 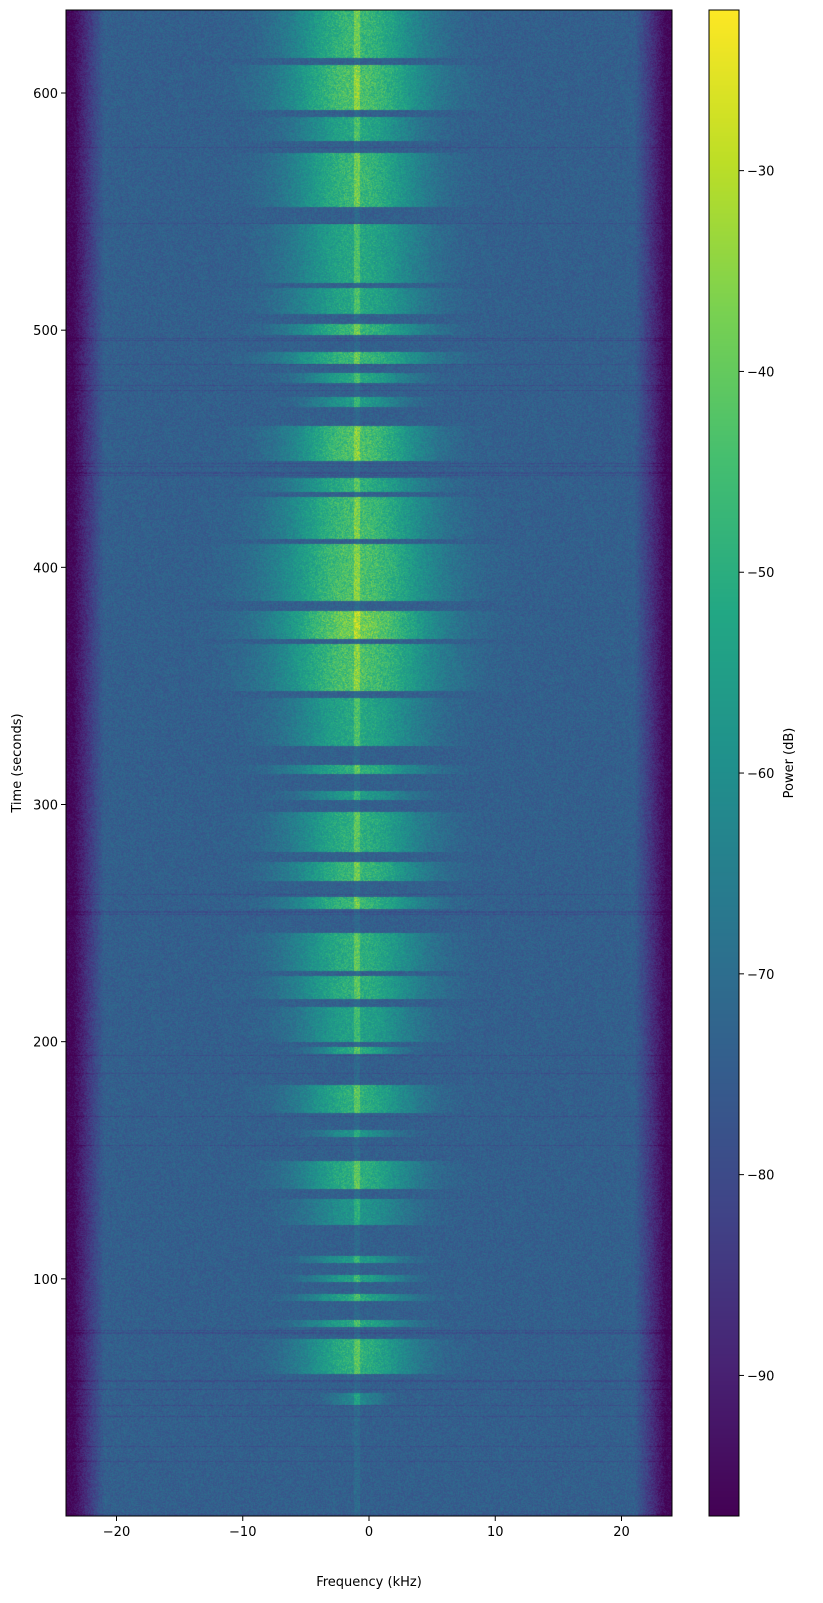 What do you see at coordinates (45, 806) in the screenshot?
I see `y-tick-label: 300` at bounding box center [45, 806].